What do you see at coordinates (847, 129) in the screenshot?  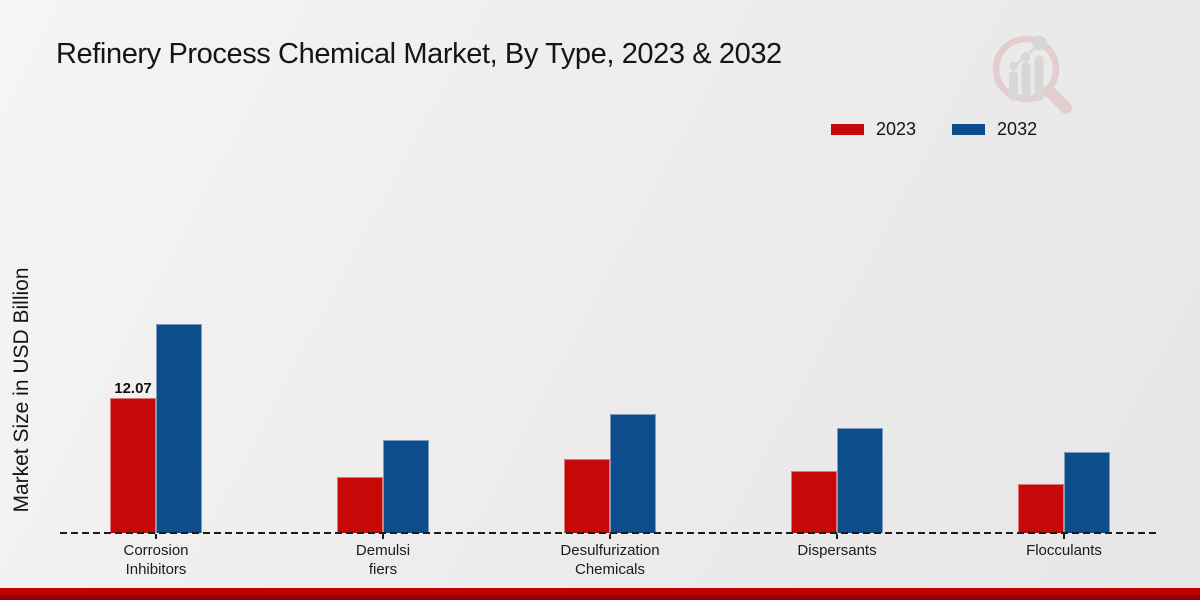 I see `legend-swatch-2023` at bounding box center [847, 129].